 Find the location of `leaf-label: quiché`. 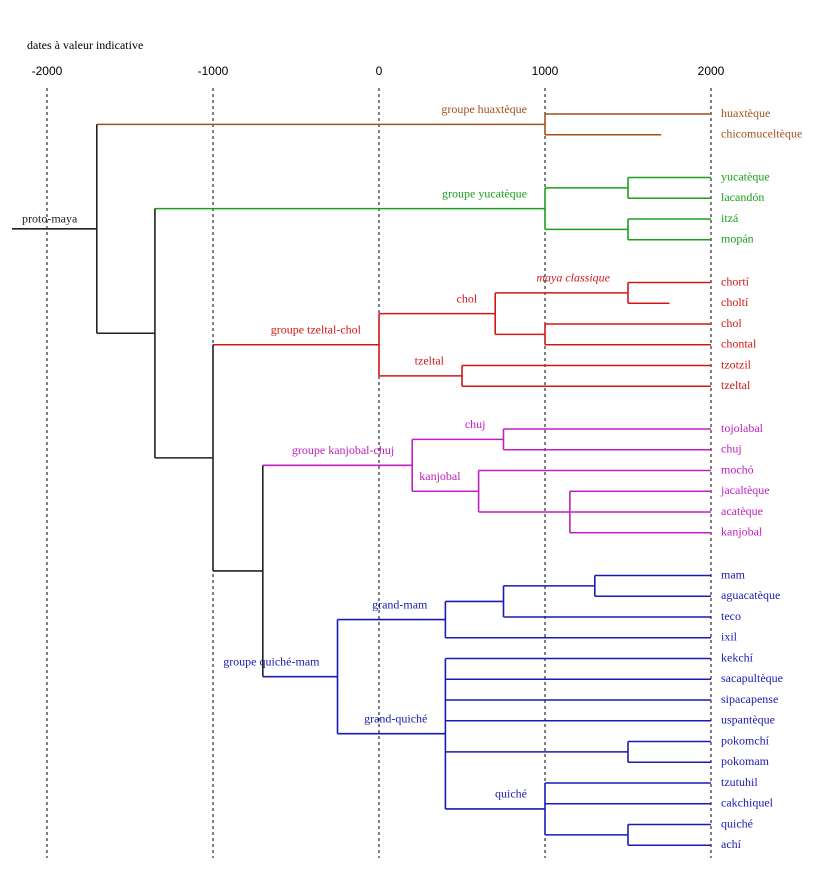

leaf-label: quiché is located at coordinates (737, 823).